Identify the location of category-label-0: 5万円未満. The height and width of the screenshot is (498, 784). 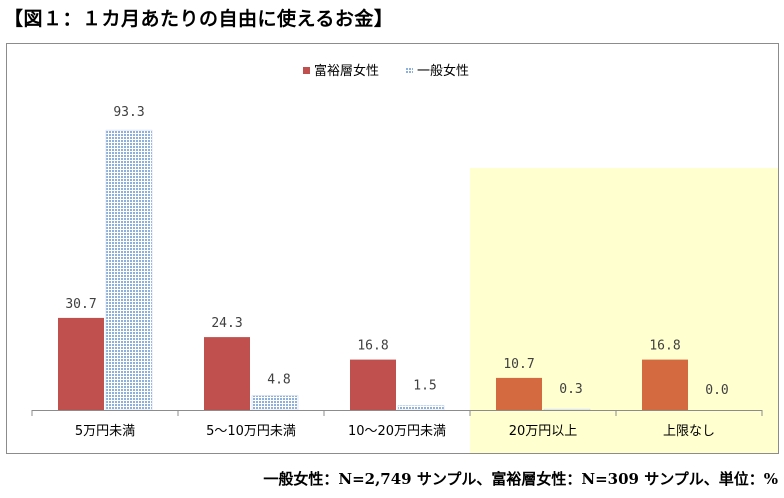
(105, 431).